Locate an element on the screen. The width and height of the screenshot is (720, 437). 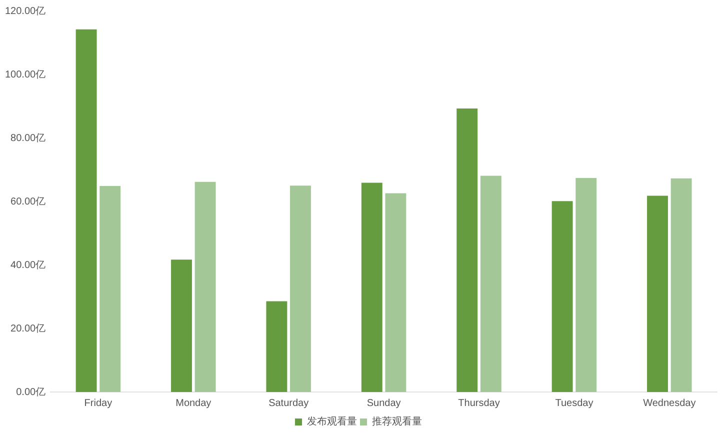
x-tick-label: Sunday is located at coordinates (383, 403).